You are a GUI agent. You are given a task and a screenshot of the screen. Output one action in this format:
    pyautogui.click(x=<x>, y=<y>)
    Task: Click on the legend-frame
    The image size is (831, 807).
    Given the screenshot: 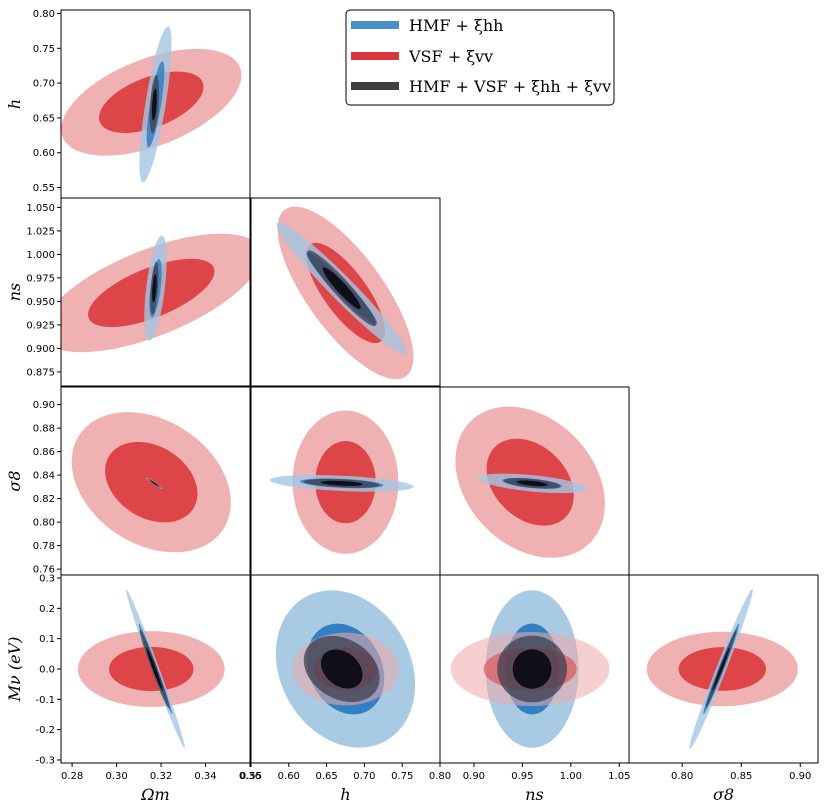 What is the action you would take?
    pyautogui.click(x=480, y=57)
    